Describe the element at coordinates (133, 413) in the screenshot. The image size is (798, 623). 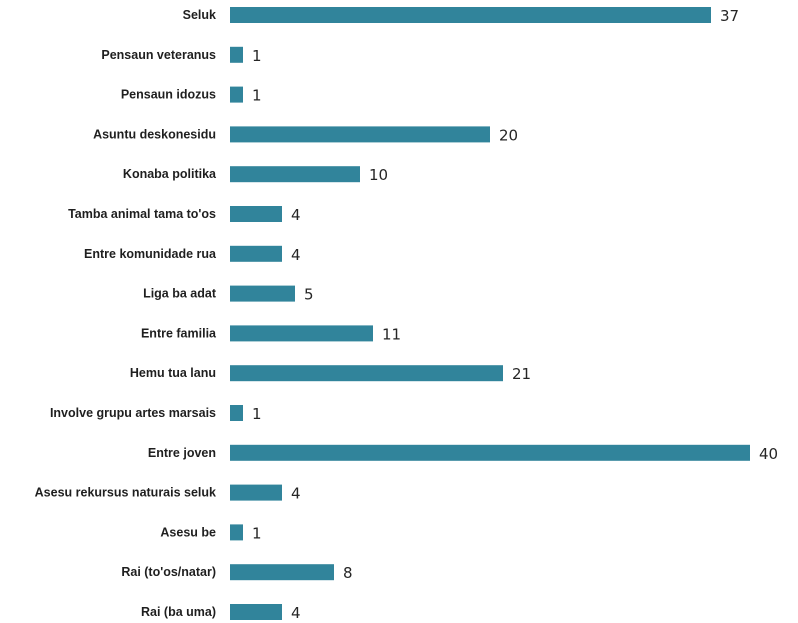
I see `category-label: Involve grupu artes marsais` at that location.